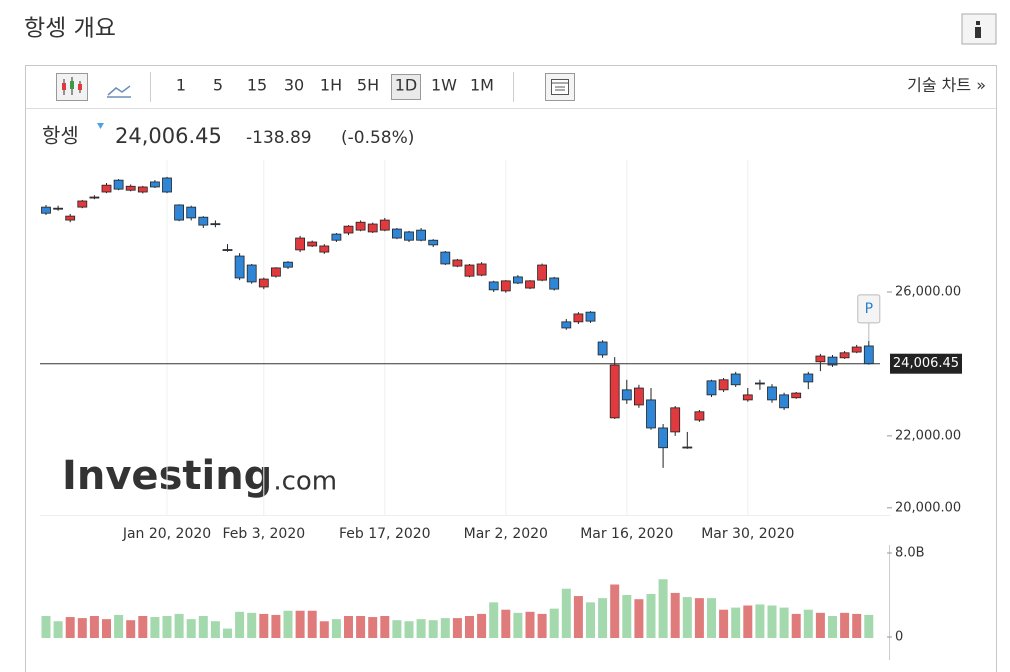 Image resolution: width=1010 pixels, height=672 pixels. I want to click on interval-button: 1W, so click(444, 85).